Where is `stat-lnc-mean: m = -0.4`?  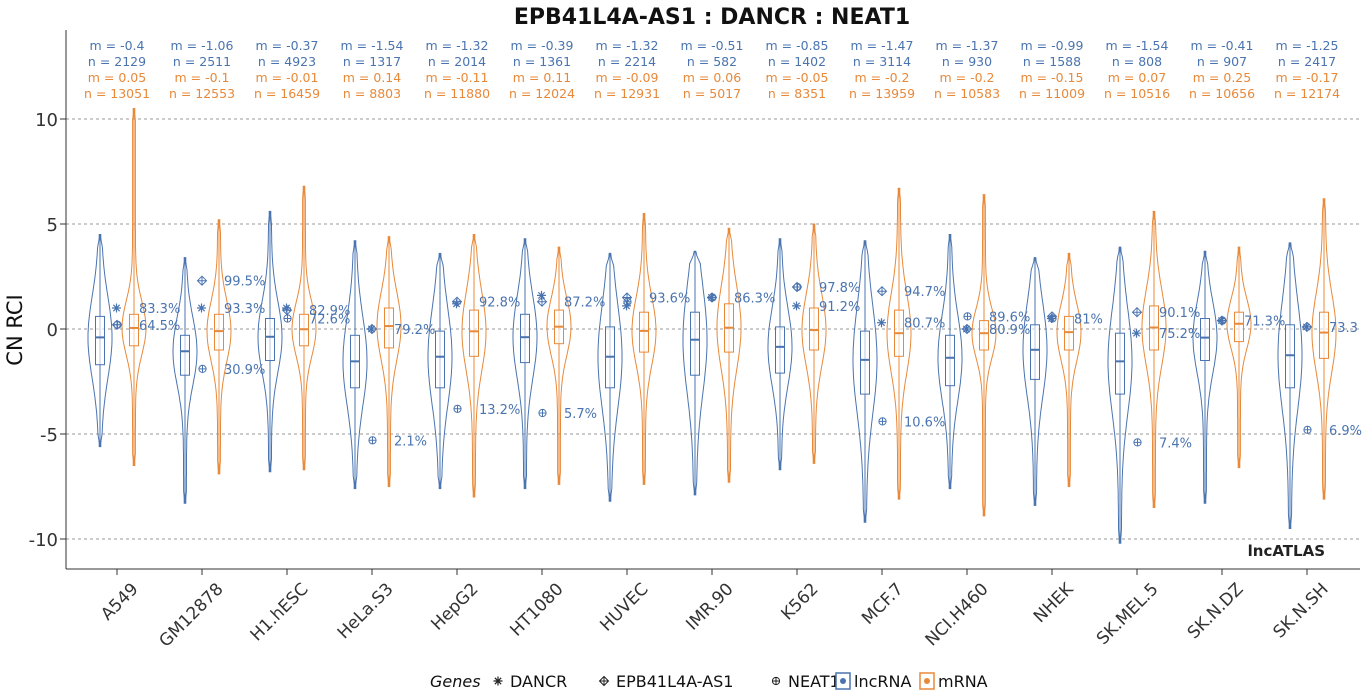
stat-lnc-mean: m = -0.4 is located at coordinates (117, 45).